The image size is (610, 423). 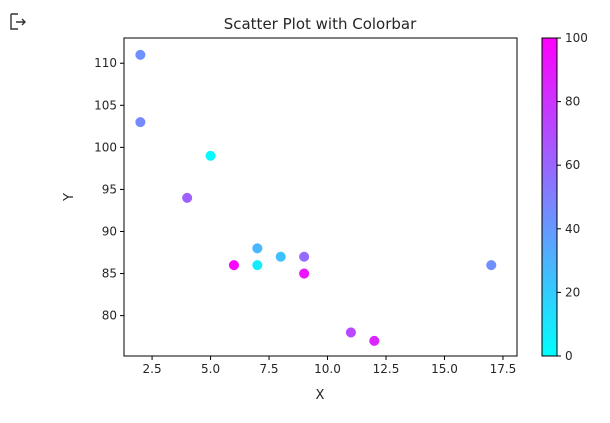 I want to click on x-tick-label: 12.5, so click(x=386, y=369).